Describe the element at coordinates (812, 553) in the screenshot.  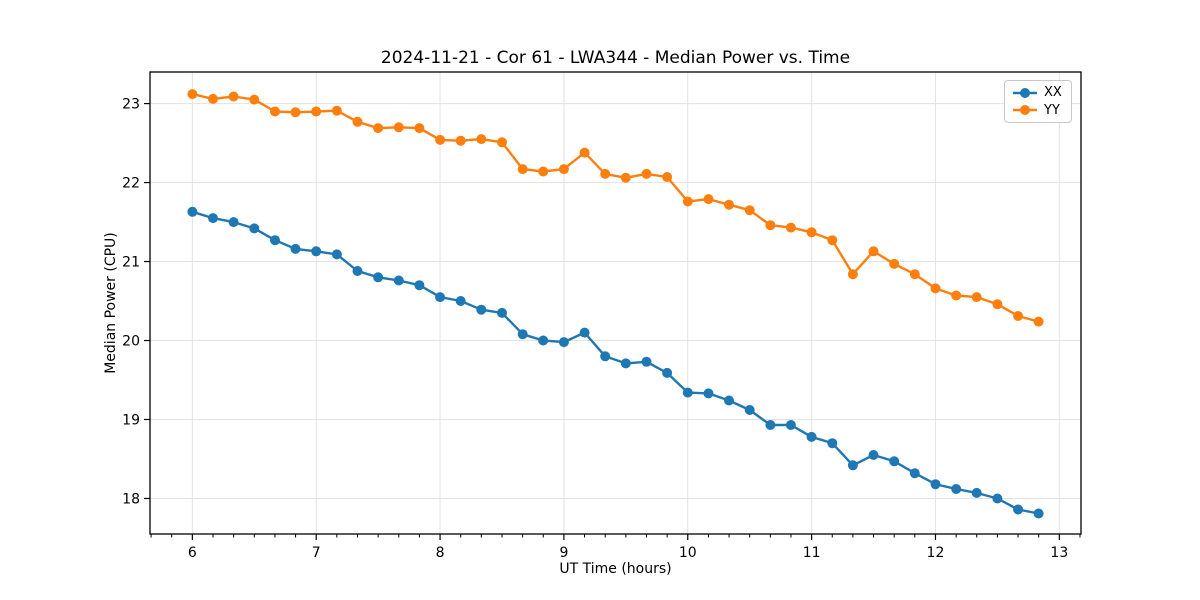
I see `x-tick-label: 11` at that location.